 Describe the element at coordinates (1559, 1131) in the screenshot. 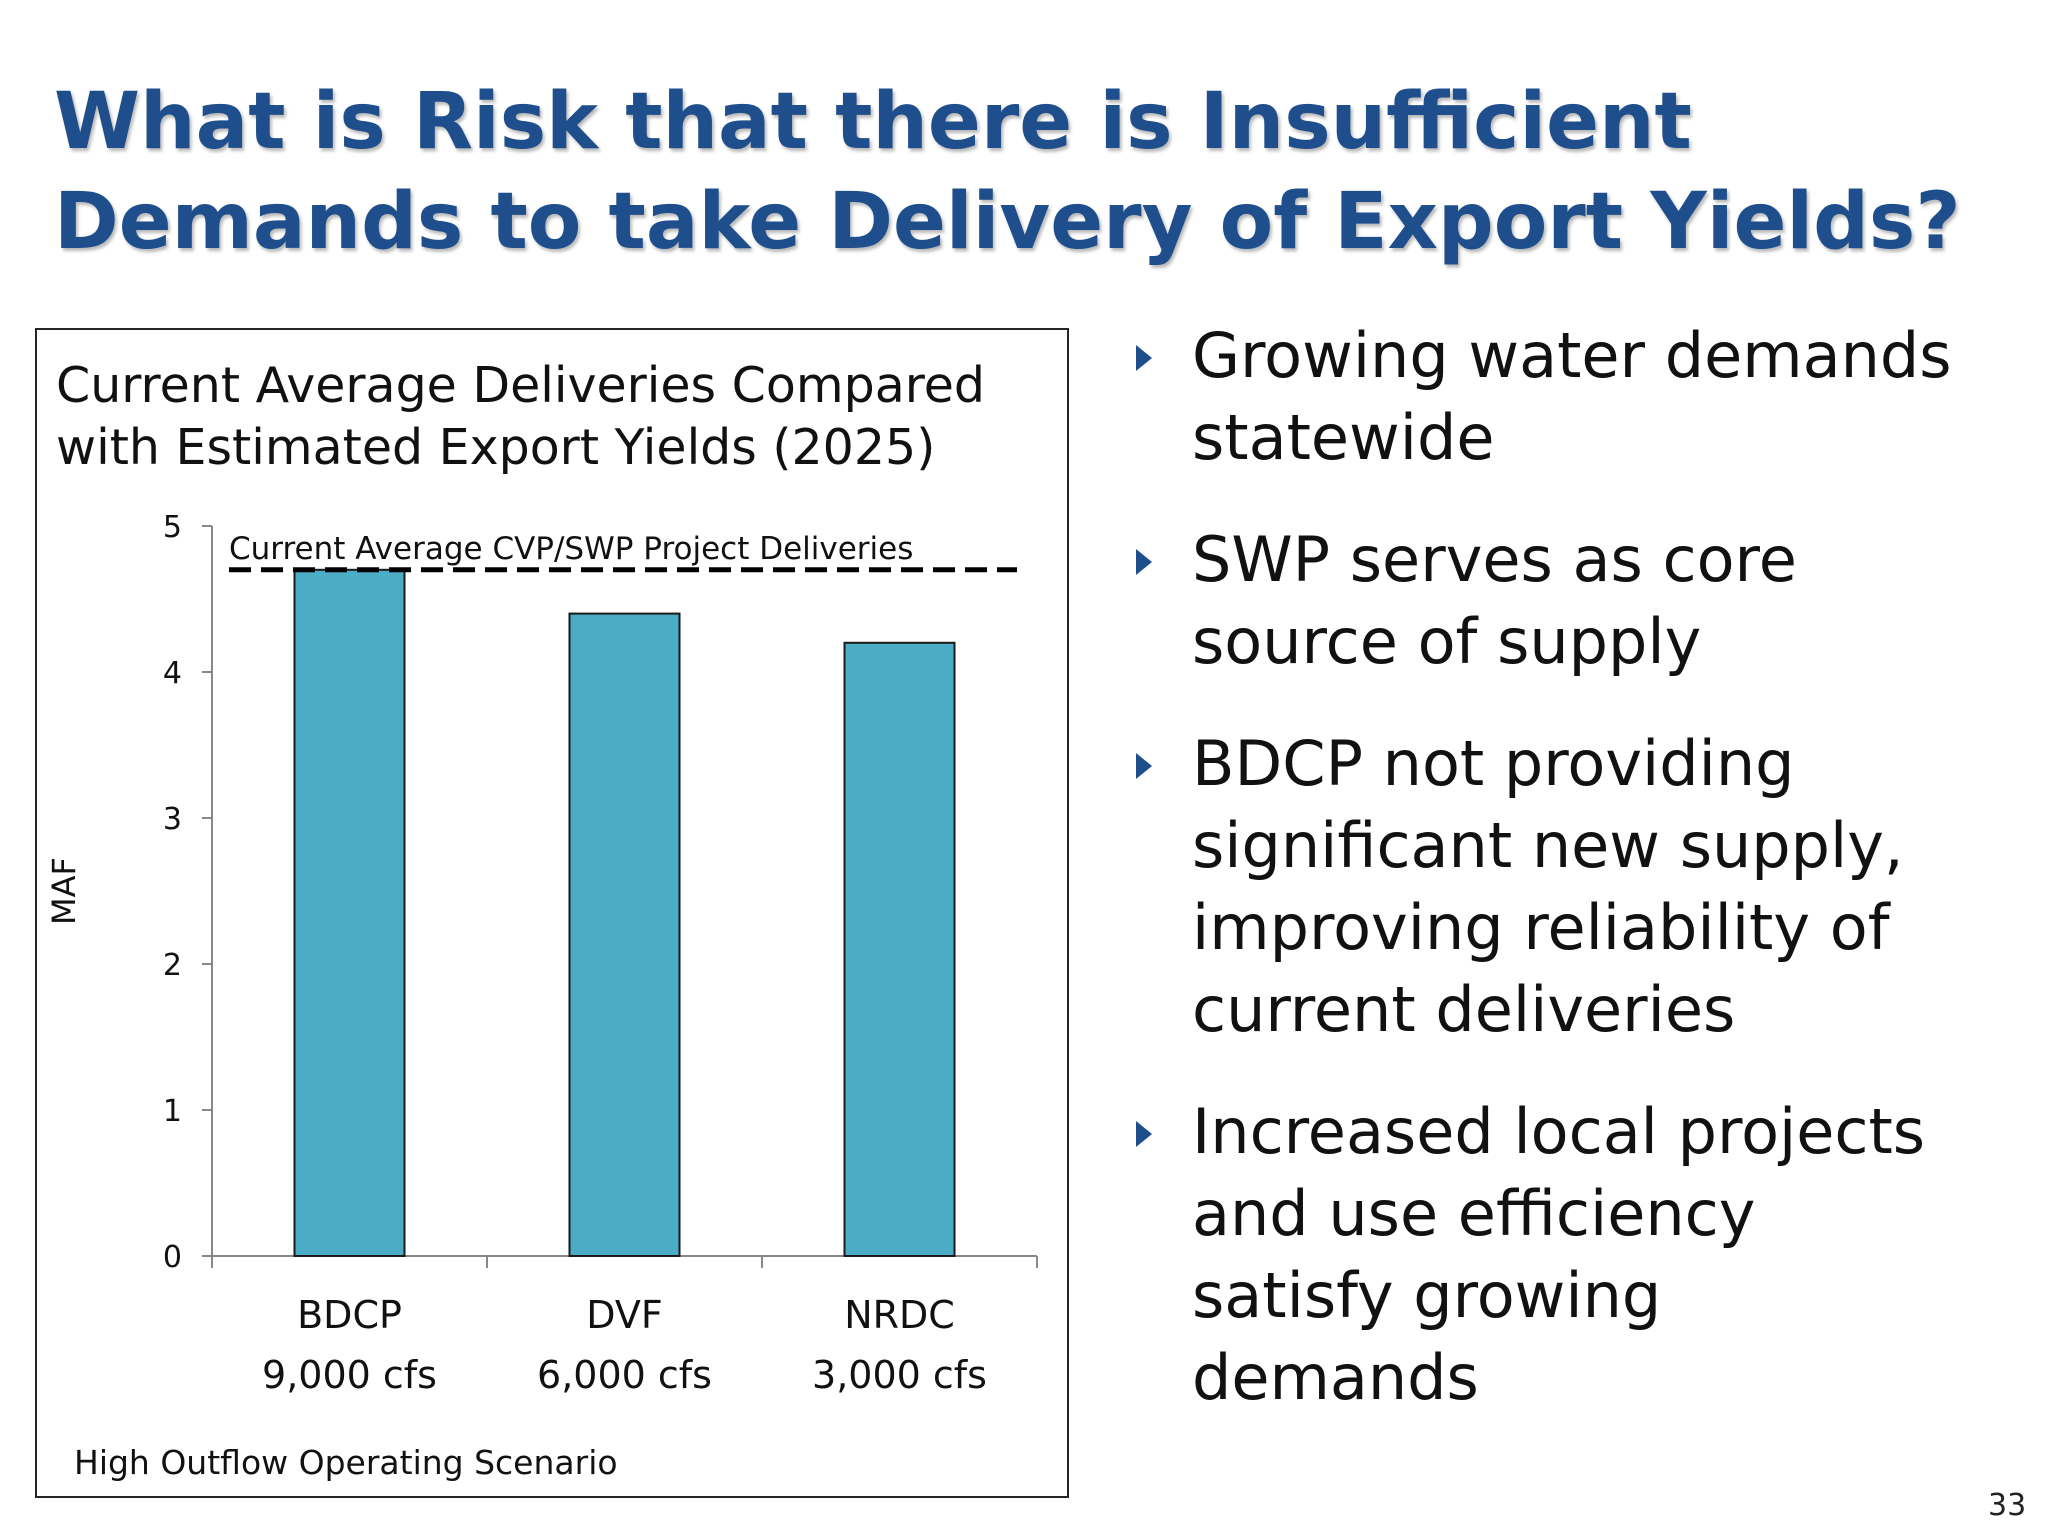

I see `bullet-line: Increased local projects` at that location.